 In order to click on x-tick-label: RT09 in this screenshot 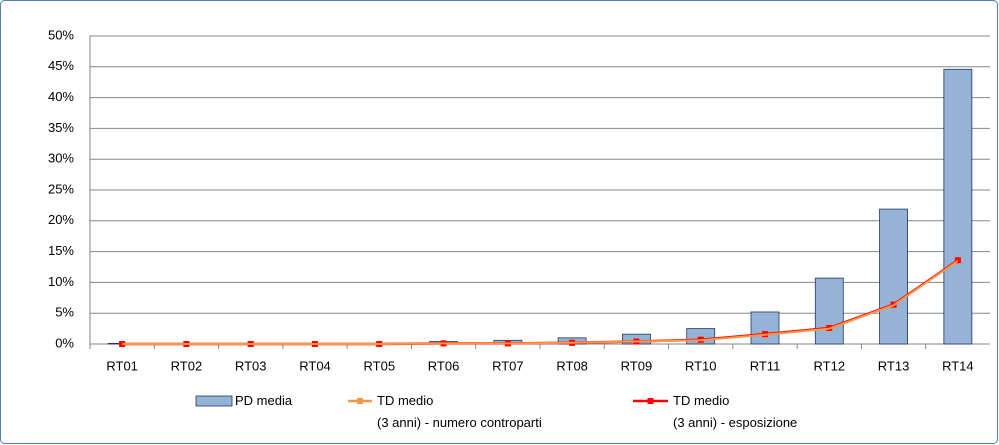, I will do `click(637, 365)`.